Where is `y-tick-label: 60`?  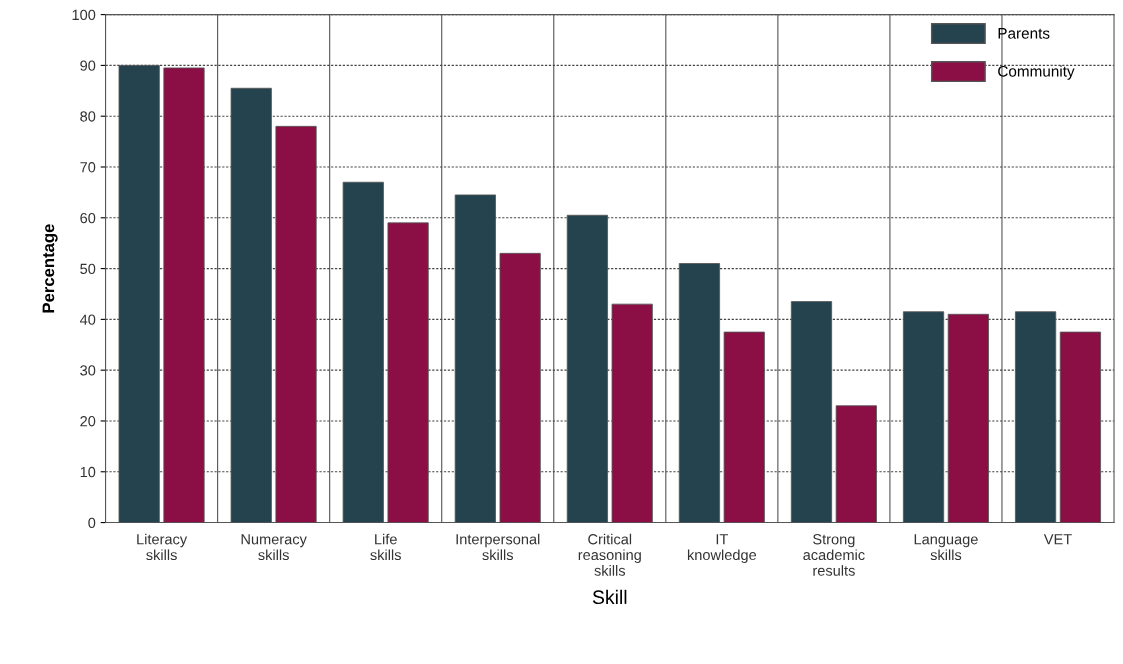 y-tick-label: 60 is located at coordinates (88, 218).